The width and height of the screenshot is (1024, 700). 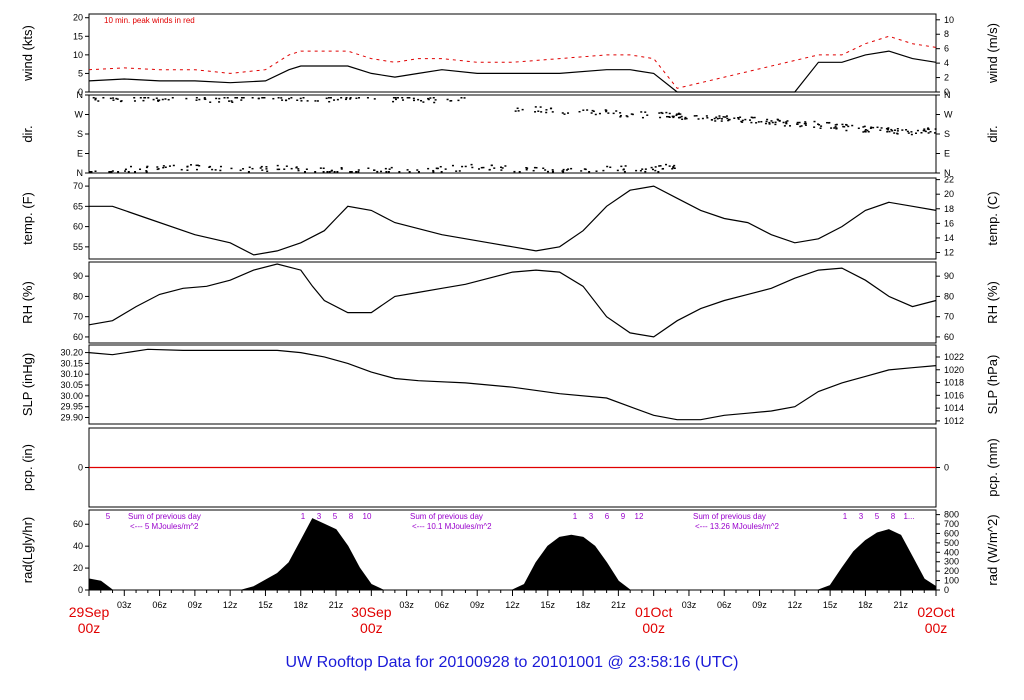 What do you see at coordinates (512, 71) in the screenshot?
I see `series-line-mean` at bounding box center [512, 71].